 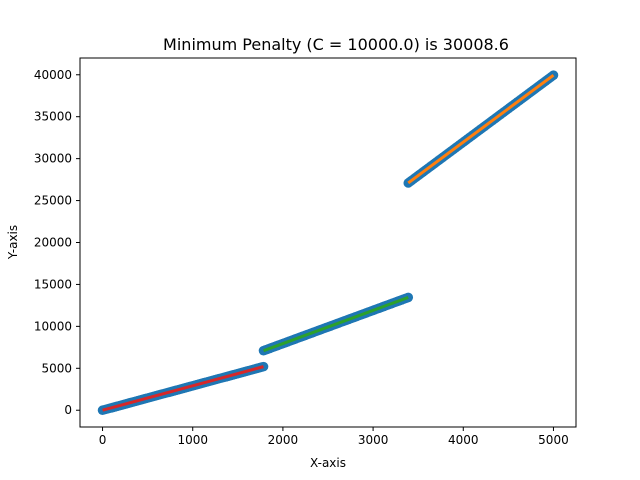 What do you see at coordinates (336, 44) in the screenshot?
I see `chart-title: Minimum Penalty (C = 10000.0) is 30008.6` at bounding box center [336, 44].